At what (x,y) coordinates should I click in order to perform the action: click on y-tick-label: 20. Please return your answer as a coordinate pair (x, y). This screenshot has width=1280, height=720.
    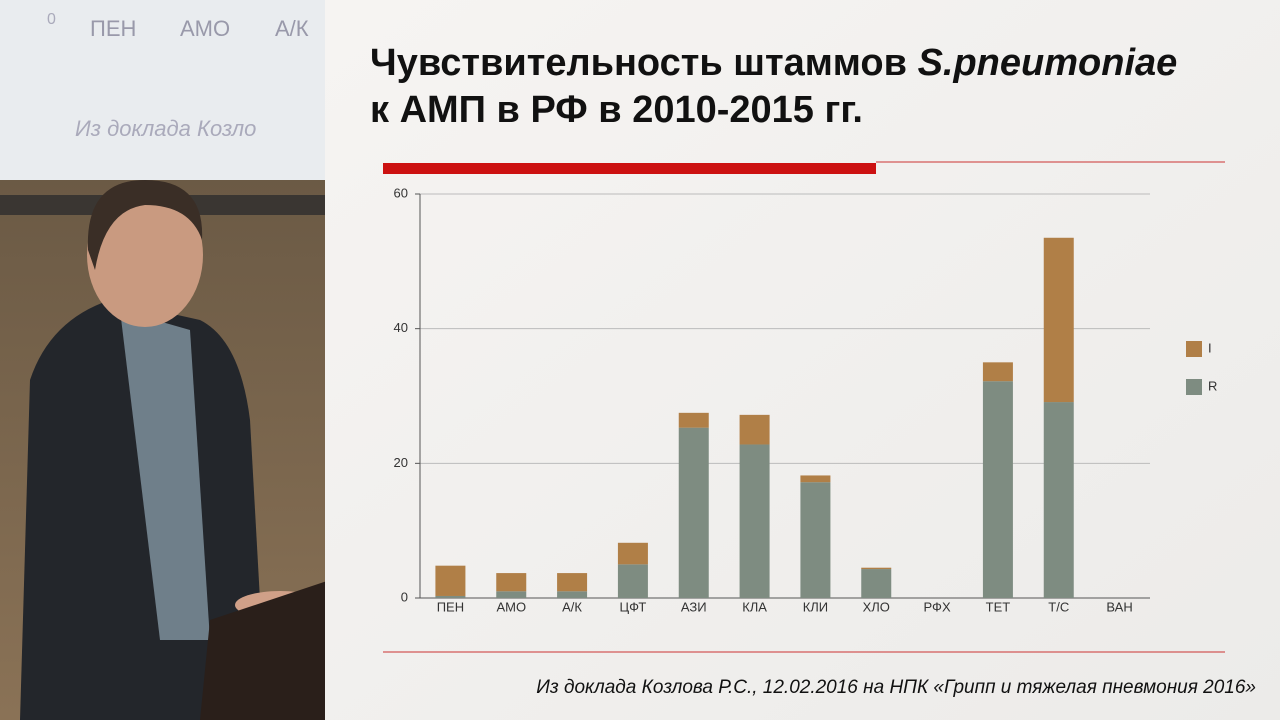
    Looking at the image, I should click on (401, 462).